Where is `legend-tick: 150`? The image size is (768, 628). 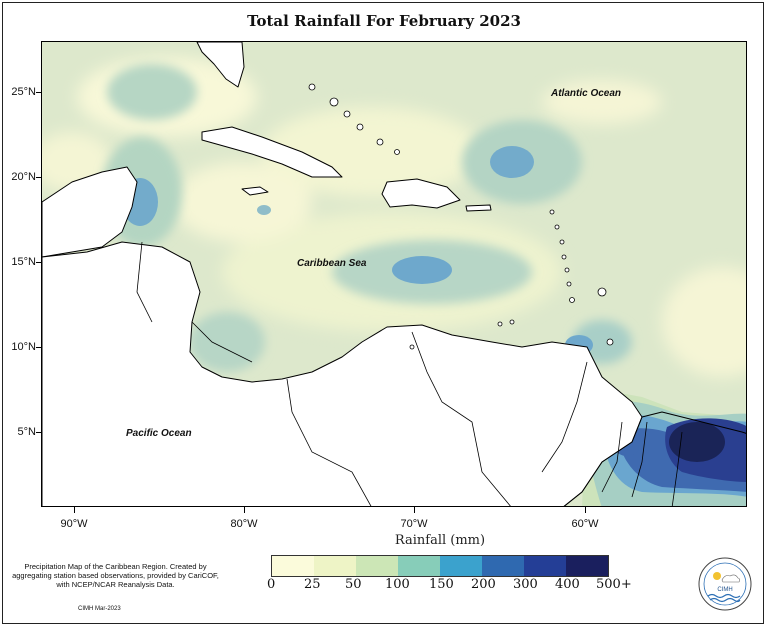
legend-tick: 150 is located at coordinates (441, 584).